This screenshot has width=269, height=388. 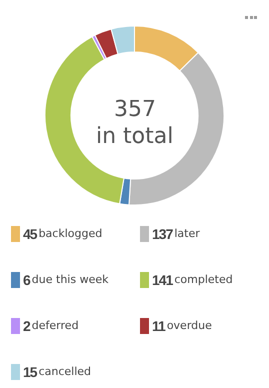 I want to click on data-label: 6, so click(x=26, y=280).